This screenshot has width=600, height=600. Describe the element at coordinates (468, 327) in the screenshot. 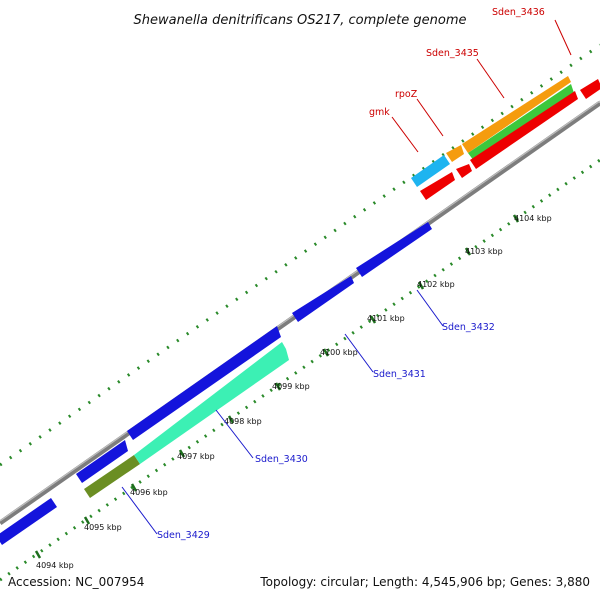

I see `gene-label-sden-3432: Sden_3432` at that location.